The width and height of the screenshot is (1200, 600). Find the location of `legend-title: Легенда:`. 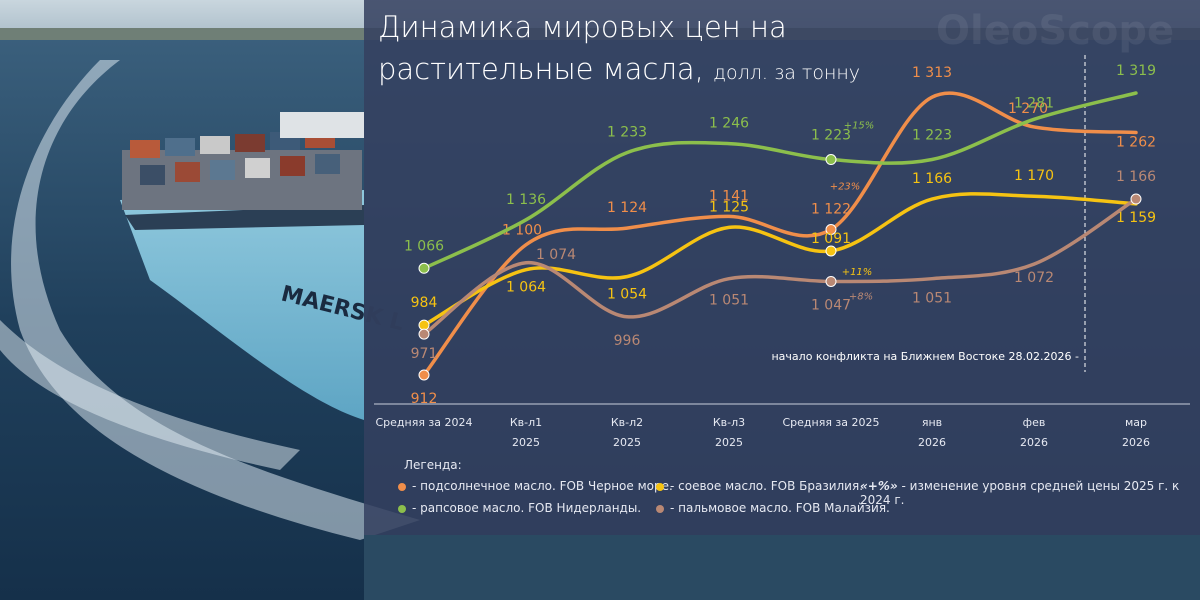

legend-title: Легенда: is located at coordinates (433, 465).